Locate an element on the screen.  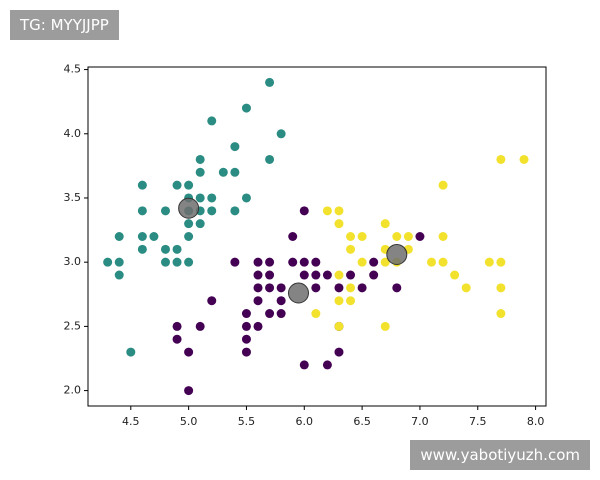
x-tick-label: 7.0 is located at coordinates (420, 421).